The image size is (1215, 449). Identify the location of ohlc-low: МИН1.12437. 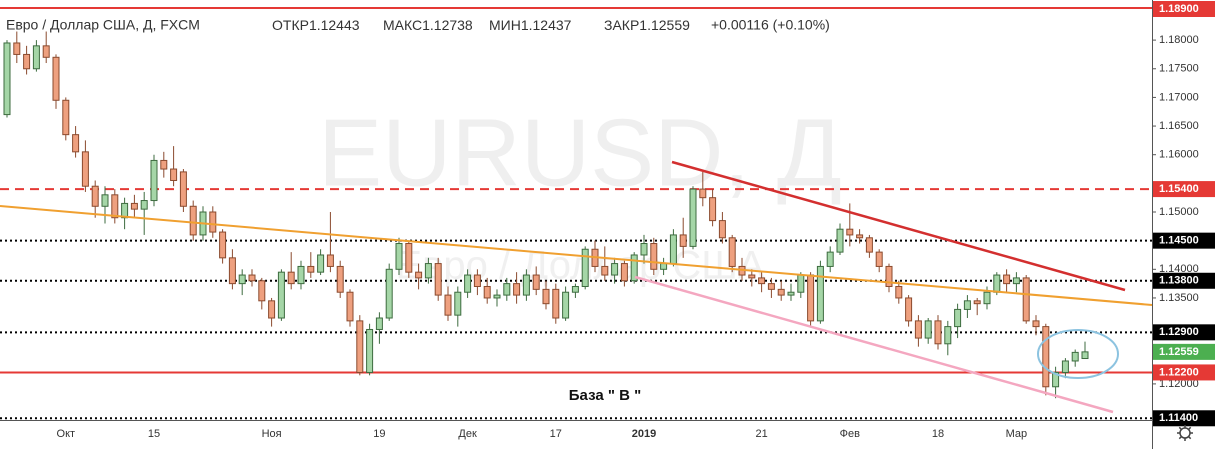
(530, 25).